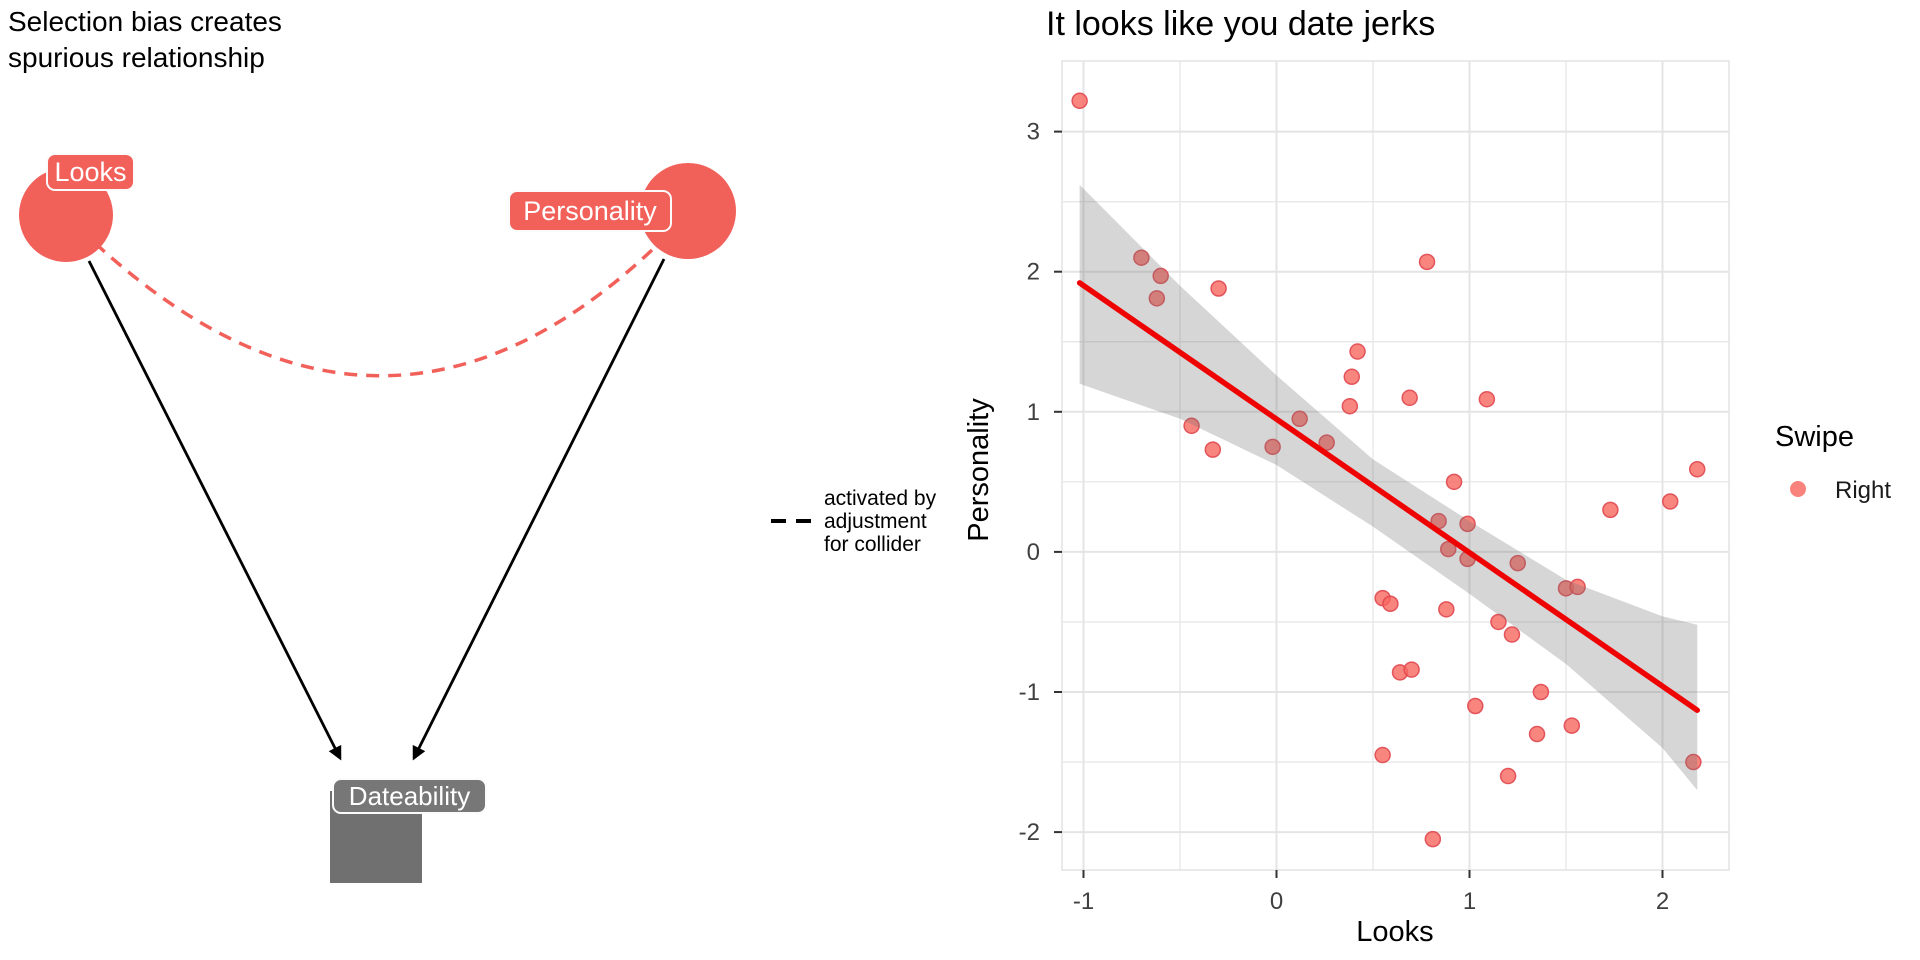 The image size is (1920, 960). I want to click on y-tick-label: 0, so click(1033, 552).